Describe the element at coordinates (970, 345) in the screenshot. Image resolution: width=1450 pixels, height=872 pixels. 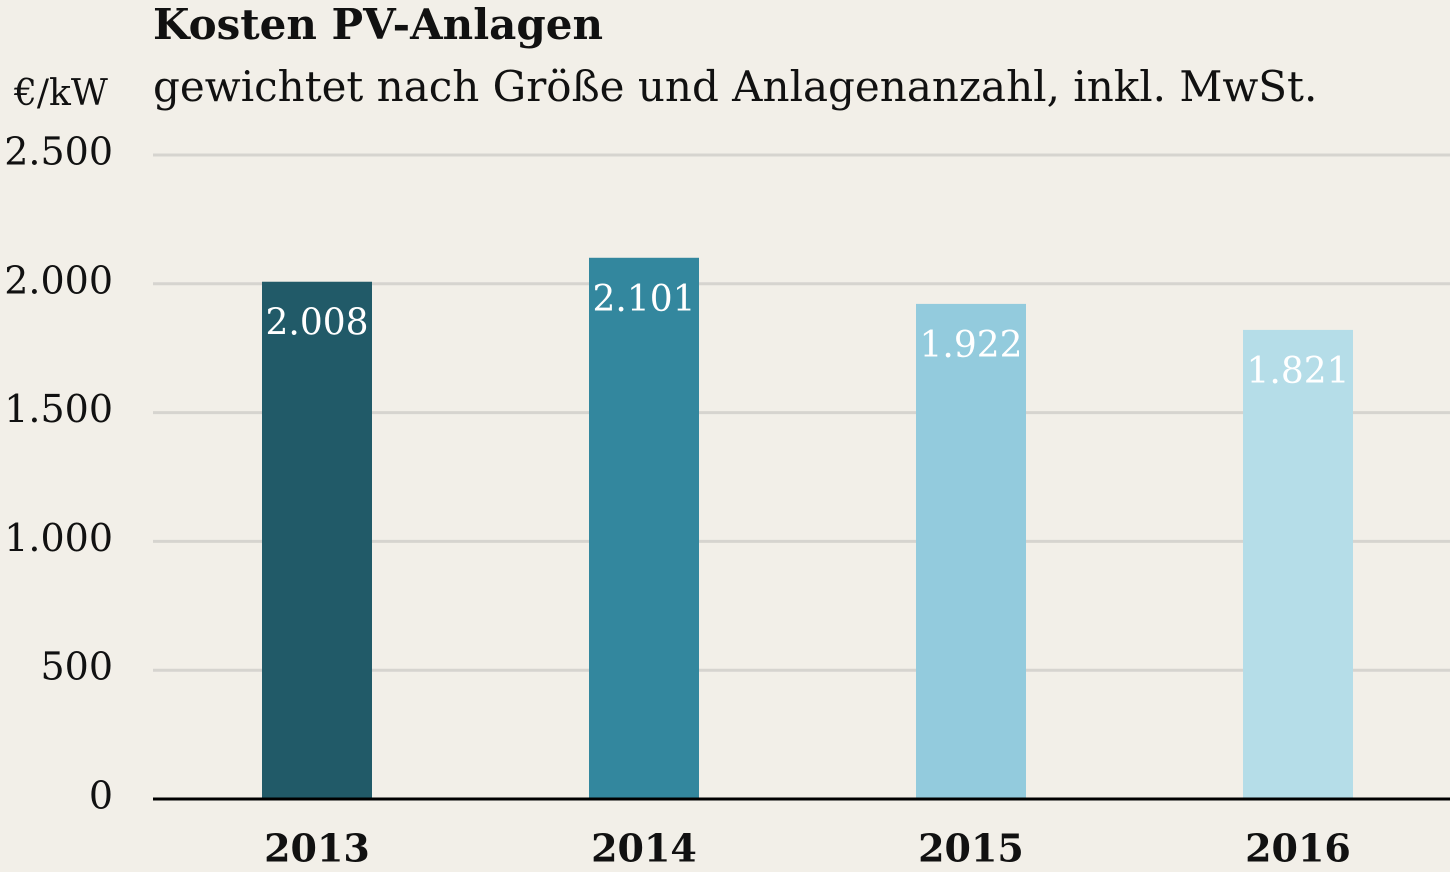
I see `data-label: 1.922` at that location.